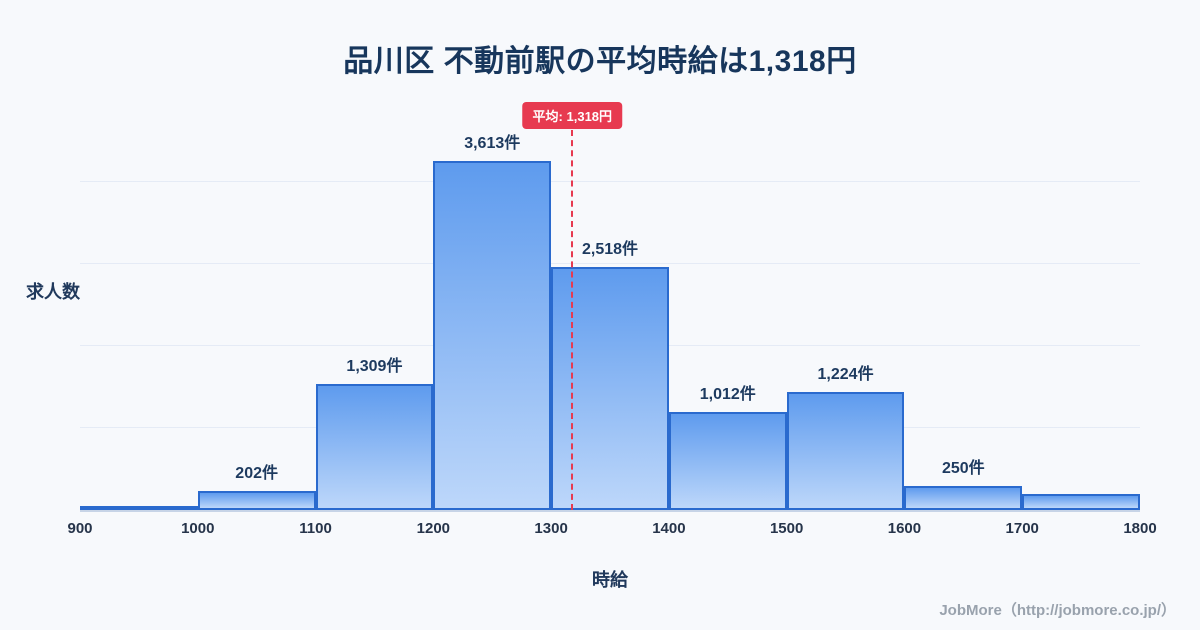 This screenshot has width=1200, height=630. What do you see at coordinates (1057, 610) in the screenshot?
I see `footer-credit: JobMore（http://jobmore.co.jp/）` at bounding box center [1057, 610].